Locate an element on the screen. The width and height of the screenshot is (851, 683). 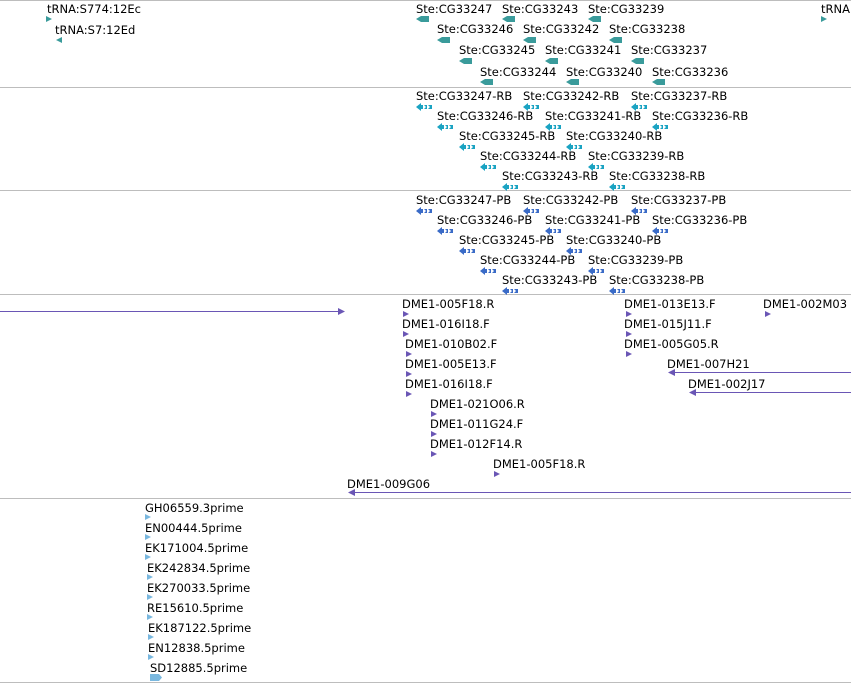
feature-label: Ste:CG33238-PB is located at coordinates (657, 280).